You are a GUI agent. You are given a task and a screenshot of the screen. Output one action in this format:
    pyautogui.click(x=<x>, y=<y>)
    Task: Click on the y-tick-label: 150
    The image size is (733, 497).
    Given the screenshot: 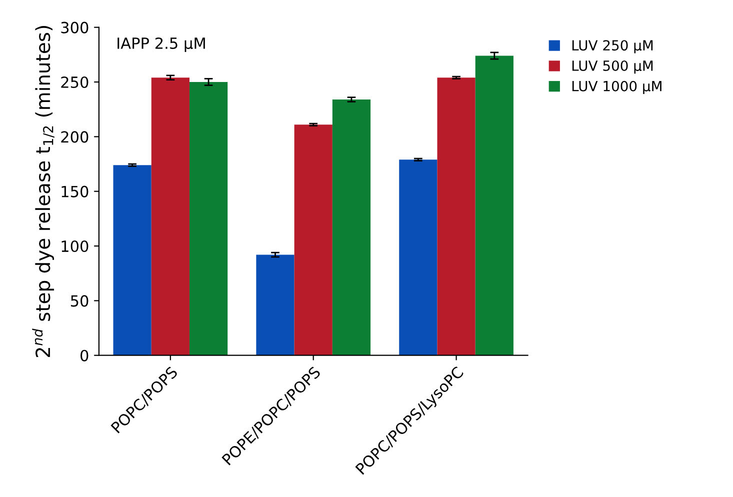 What is the action you would take?
    pyautogui.click(x=75, y=192)
    